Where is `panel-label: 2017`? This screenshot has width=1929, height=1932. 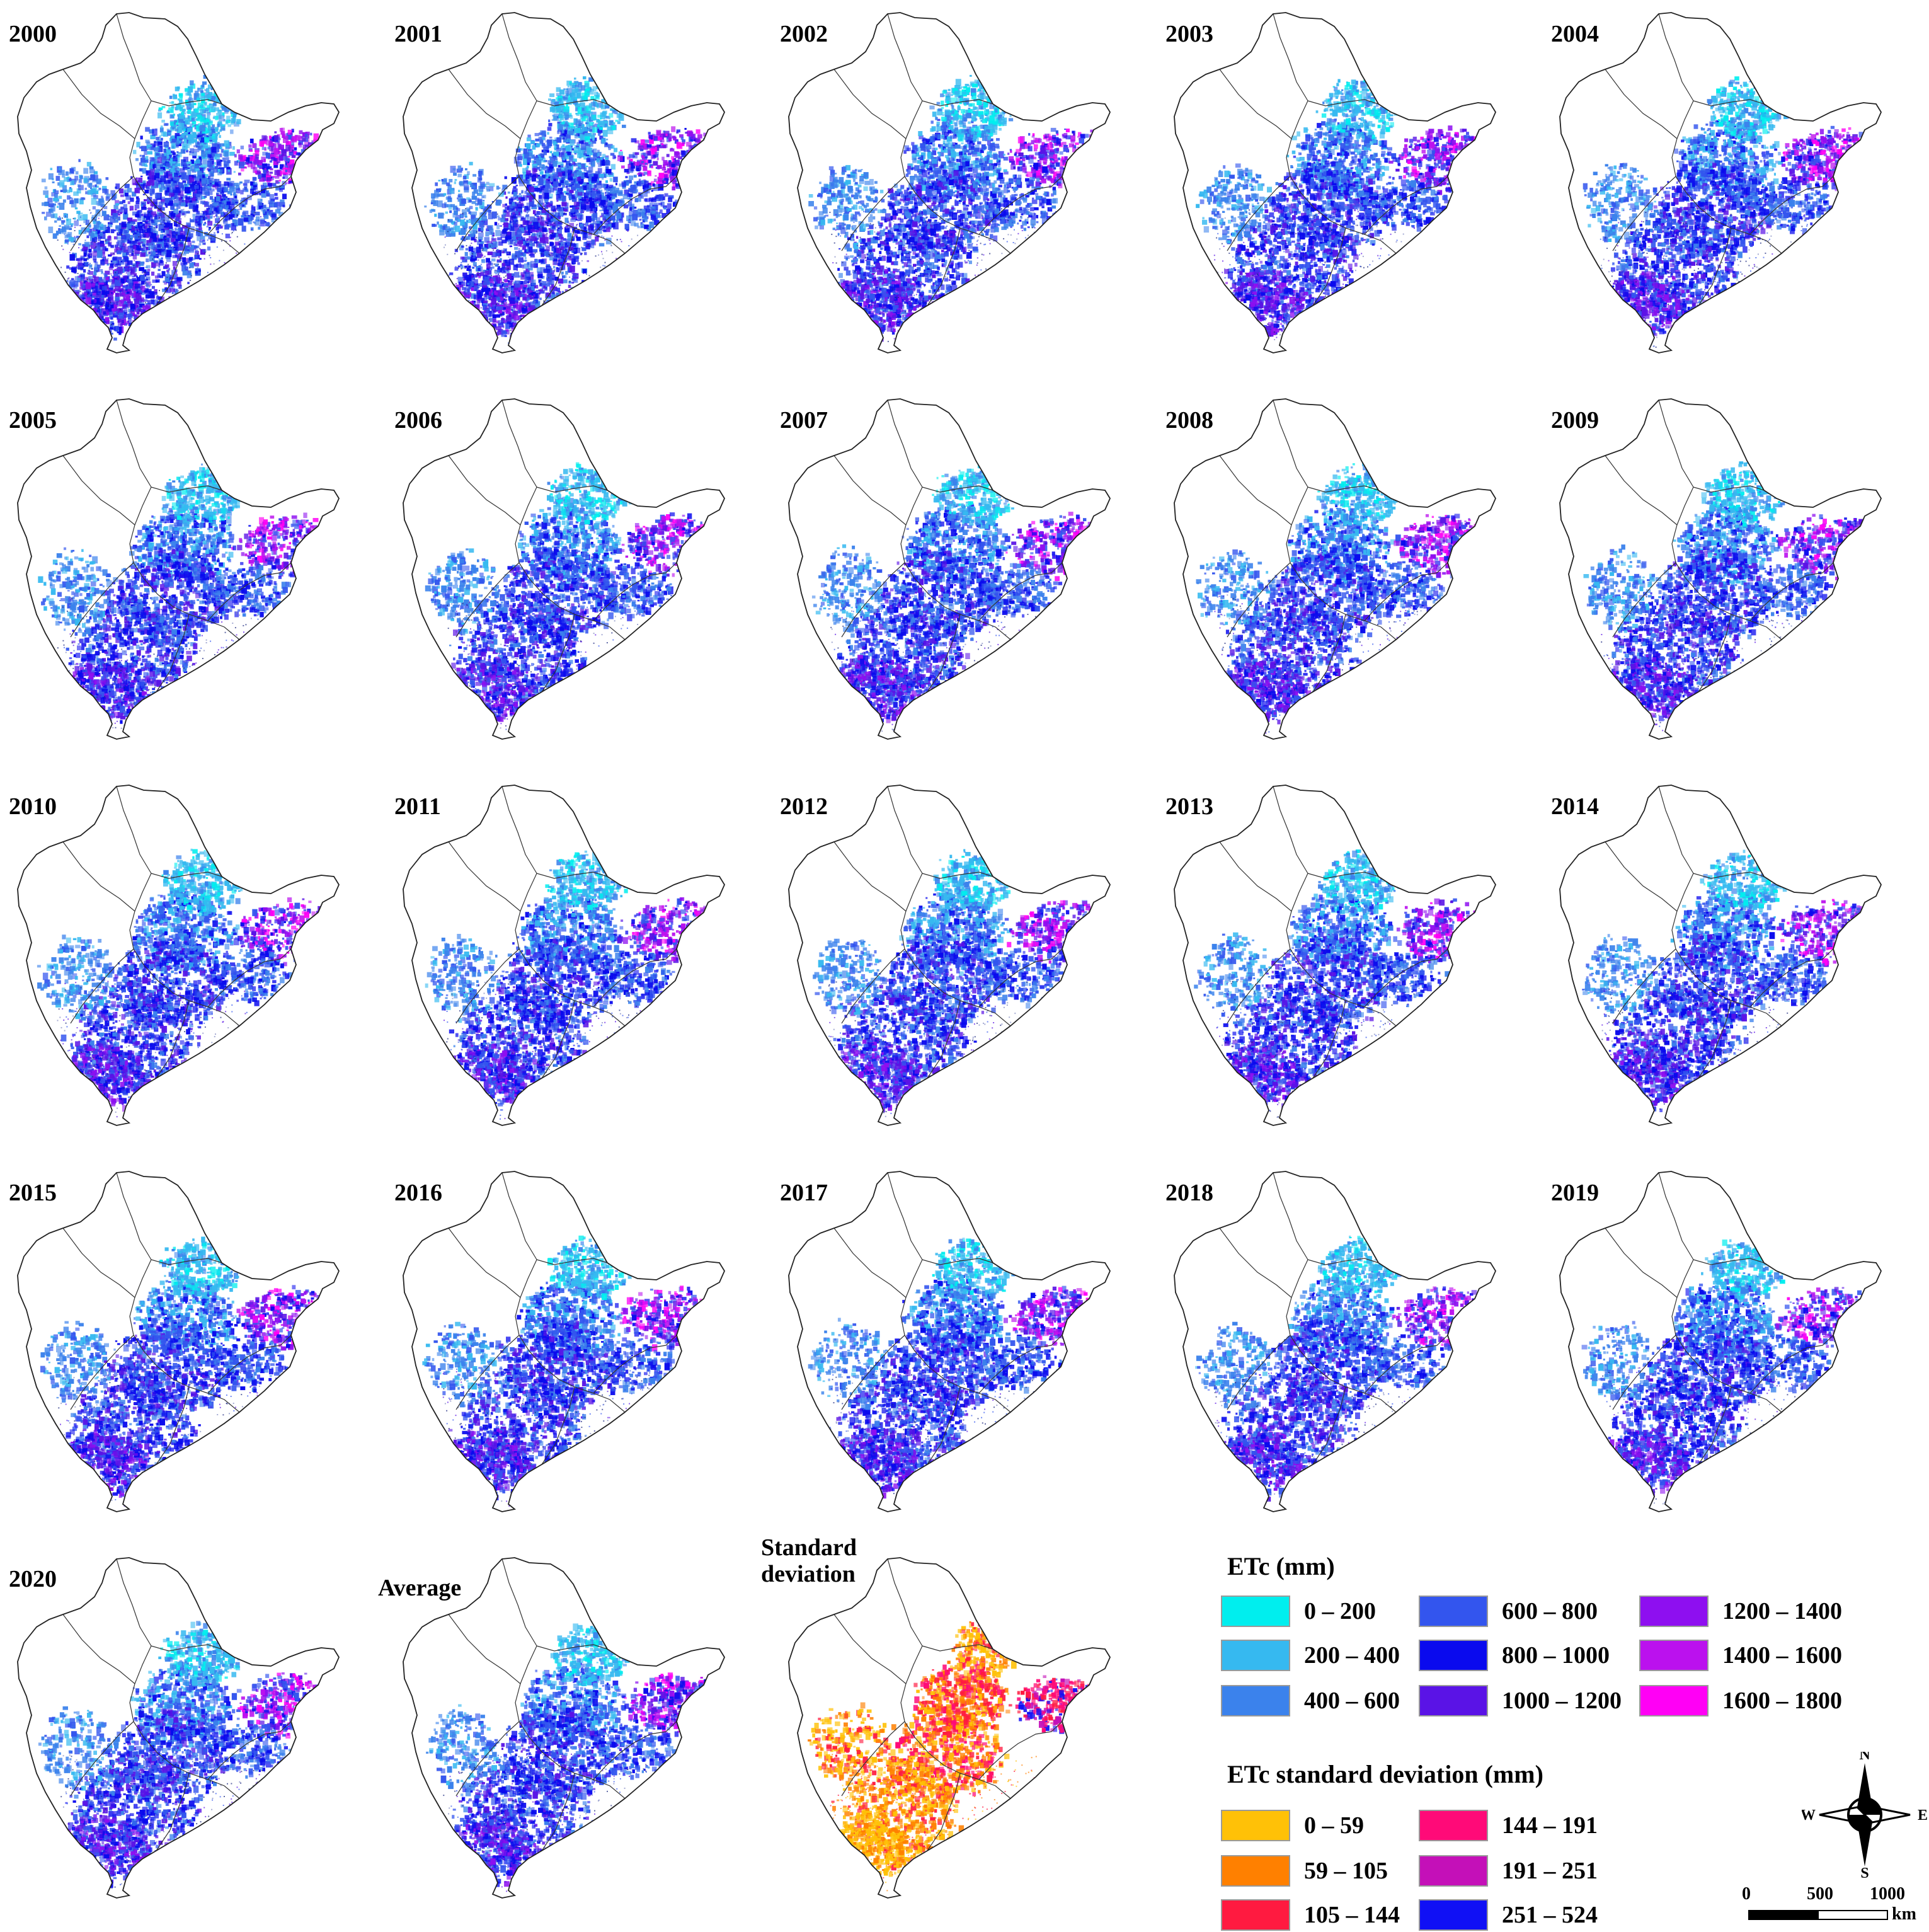
panel-label: 2017 is located at coordinates (804, 1193).